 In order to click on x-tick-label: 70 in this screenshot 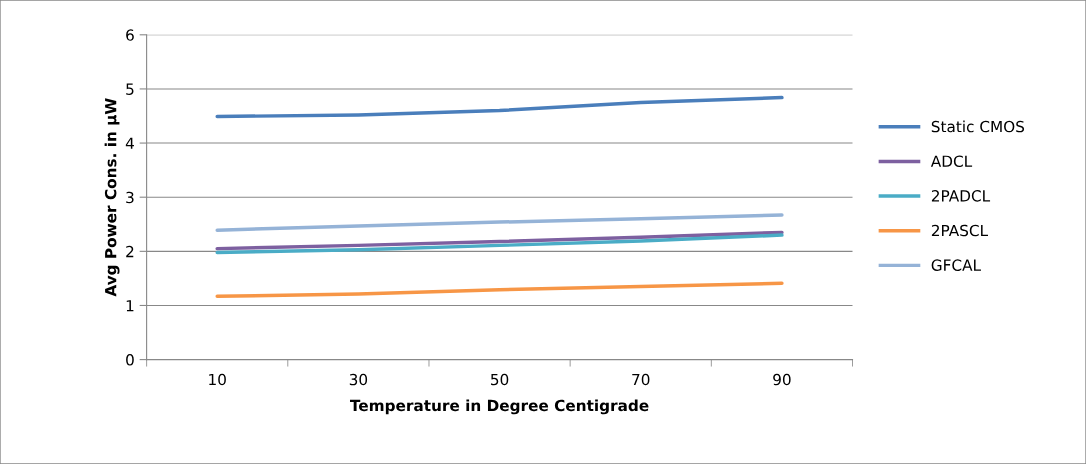, I will do `click(641, 379)`.